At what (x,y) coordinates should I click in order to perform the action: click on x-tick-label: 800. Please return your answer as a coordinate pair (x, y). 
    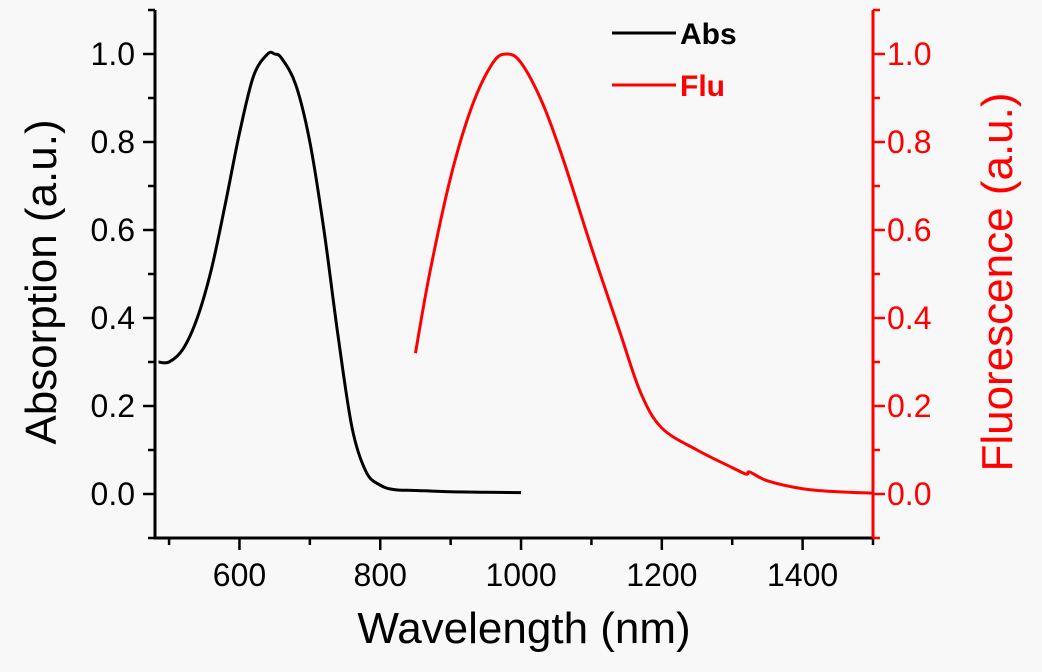
    Looking at the image, I should click on (380, 575).